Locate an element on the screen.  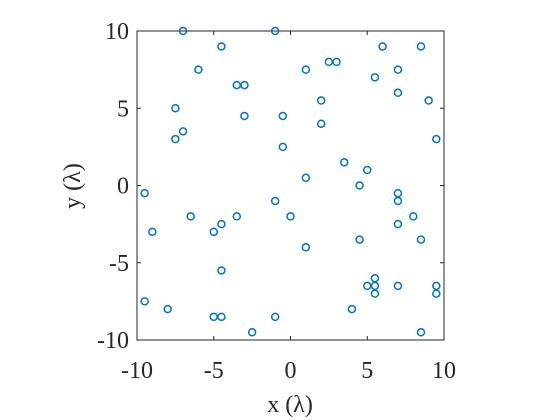
y-tick-label: 0 is located at coordinates (123, 187).